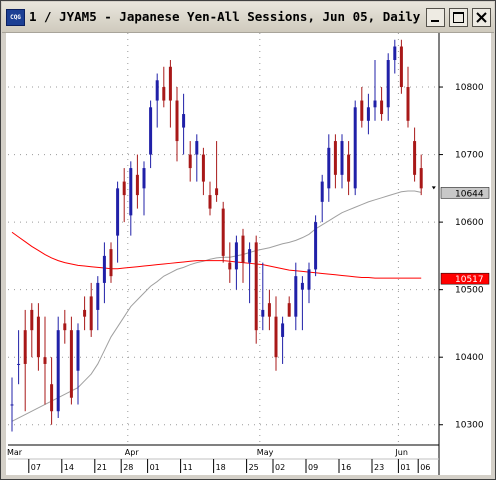 Image resolution: width=496 pixels, height=480 pixels. What do you see at coordinates (469, 358) in the screenshot?
I see `y-tick-label: 10400` at bounding box center [469, 358].